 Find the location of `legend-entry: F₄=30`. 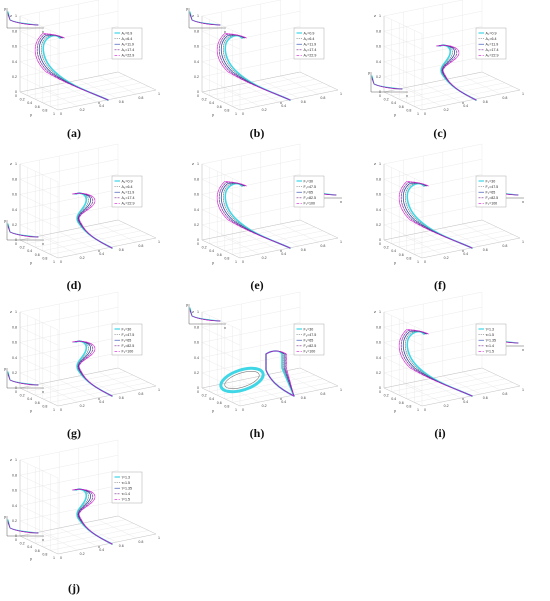

legend-entry: F₄=30 is located at coordinates (309, 329).